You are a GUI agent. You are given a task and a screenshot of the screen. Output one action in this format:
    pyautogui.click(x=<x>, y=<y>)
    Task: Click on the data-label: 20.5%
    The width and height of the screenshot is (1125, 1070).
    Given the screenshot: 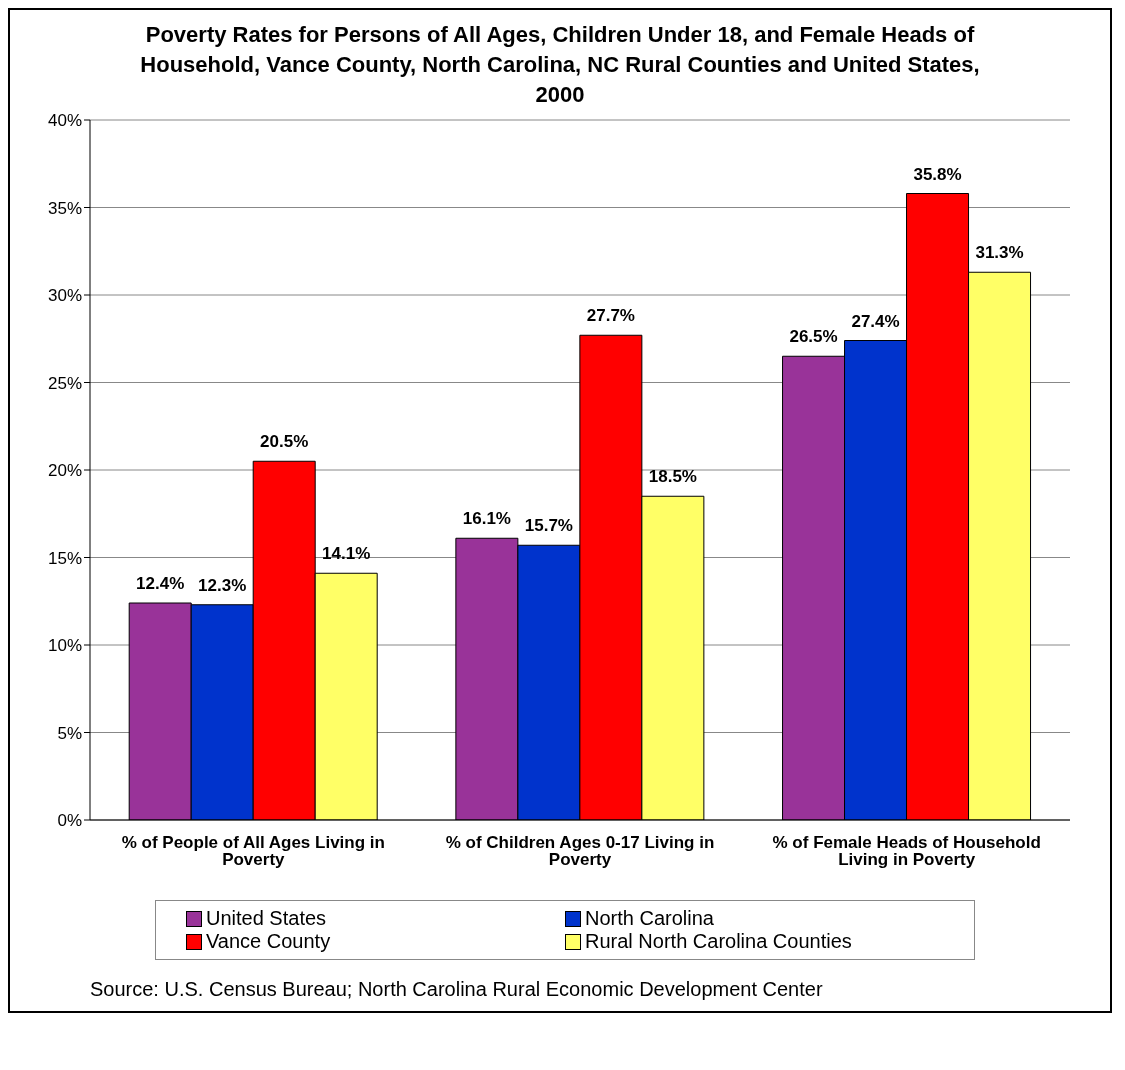 What is the action you would take?
    pyautogui.click(x=284, y=442)
    